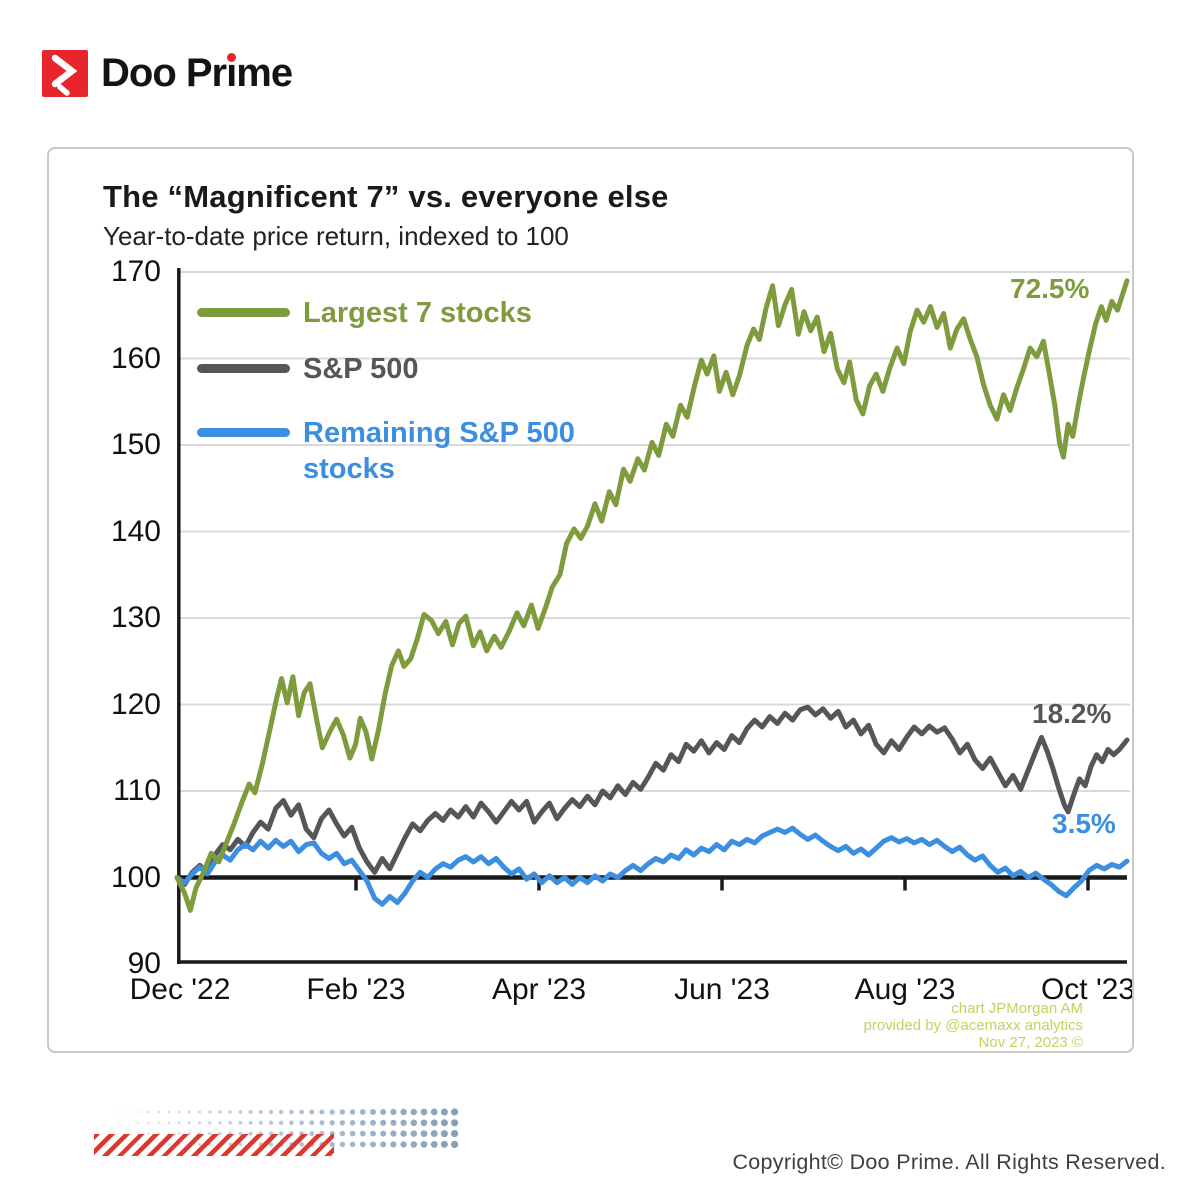 The width and height of the screenshot is (1200, 1200). I want to click on watermark-line: chart JPMorgan AM, so click(1017, 1008).